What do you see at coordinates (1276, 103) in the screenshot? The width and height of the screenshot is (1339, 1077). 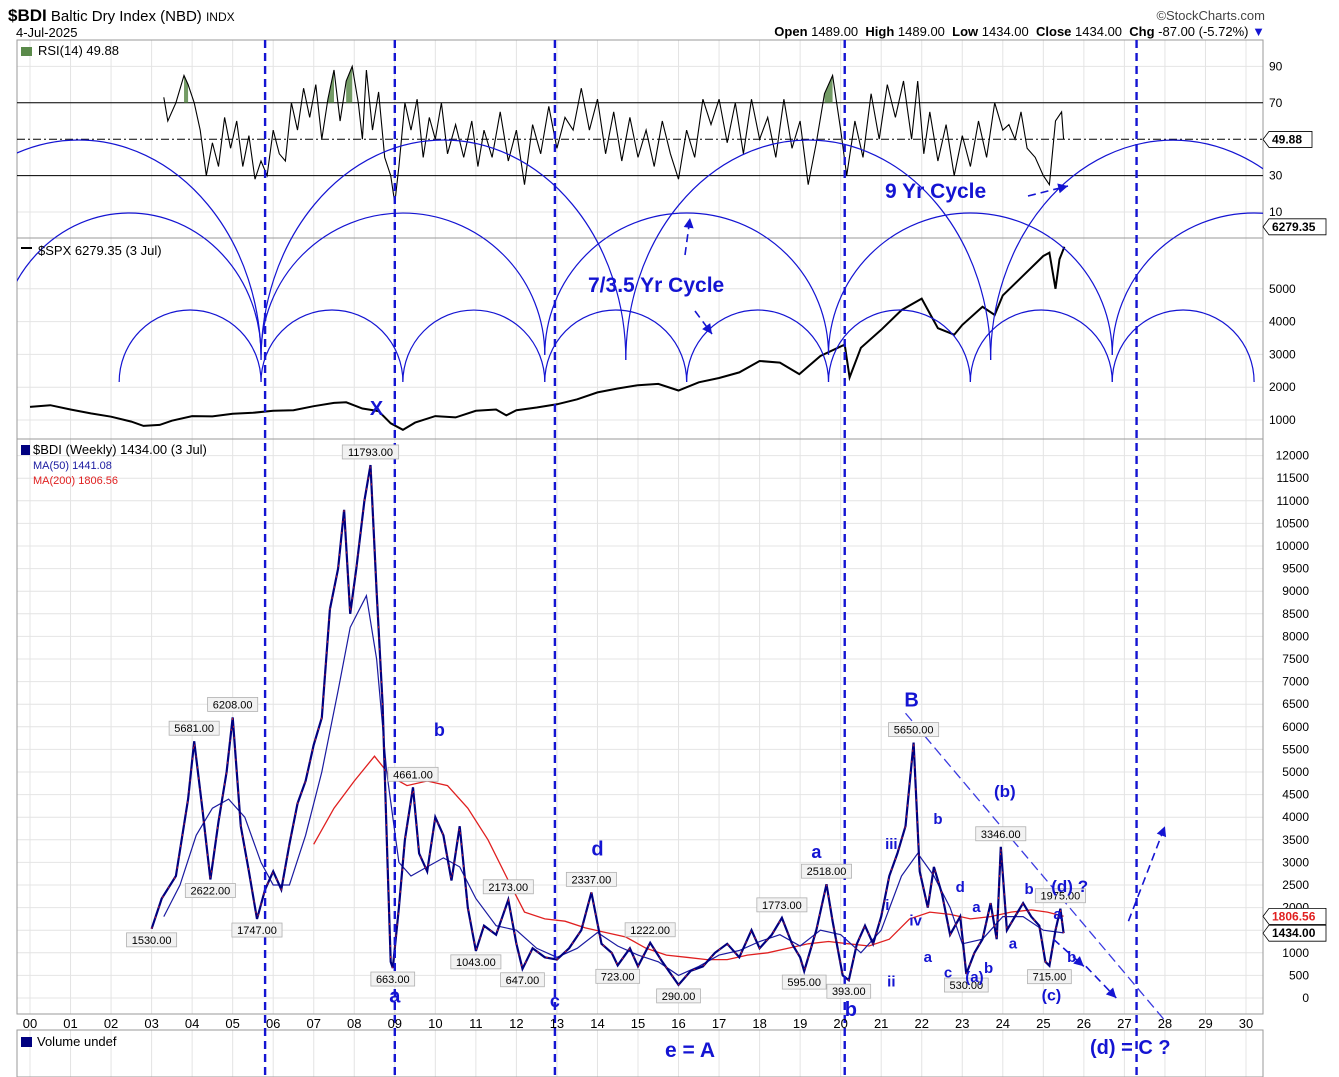 I see `rsi-tick-label: 70` at bounding box center [1276, 103].